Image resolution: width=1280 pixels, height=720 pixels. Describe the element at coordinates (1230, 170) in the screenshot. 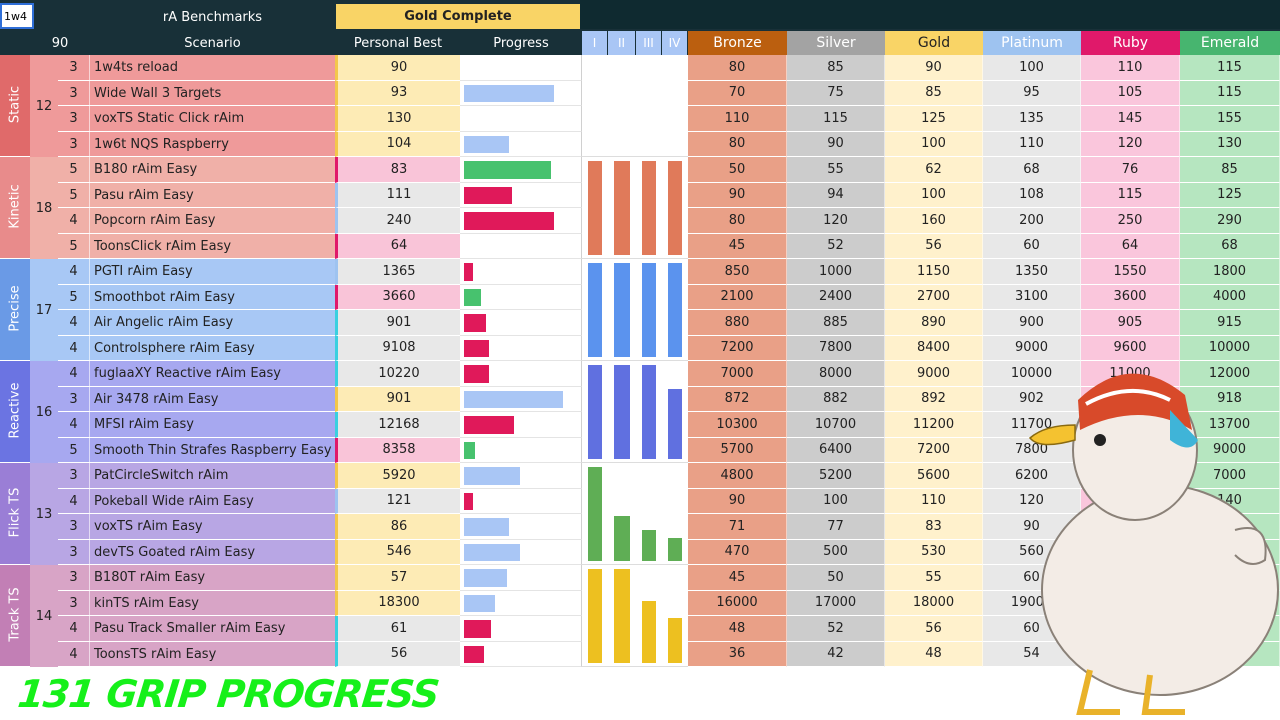

I see `tier-threshold-emerald: 85` at that location.